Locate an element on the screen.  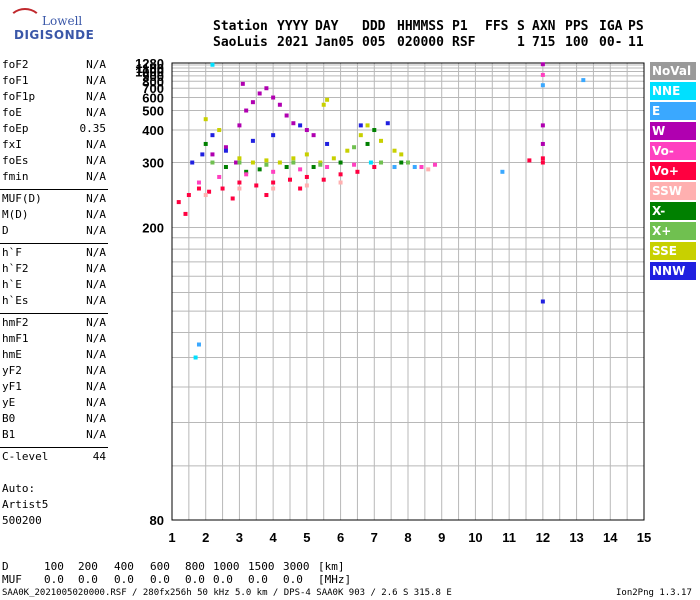
header-time-value: 020000 is located at coordinates (420, 42).